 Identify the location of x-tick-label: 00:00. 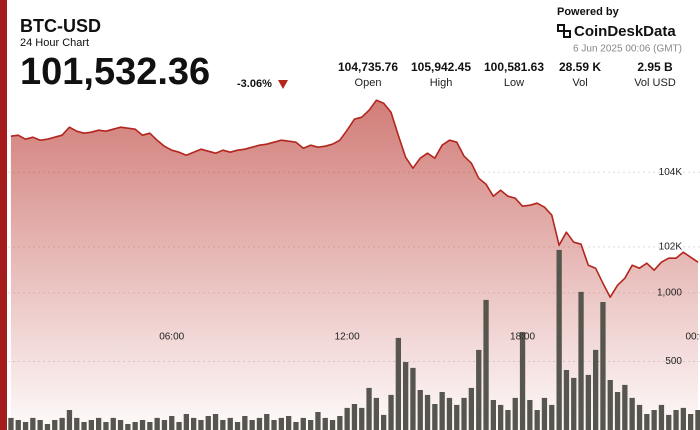
(692, 337).